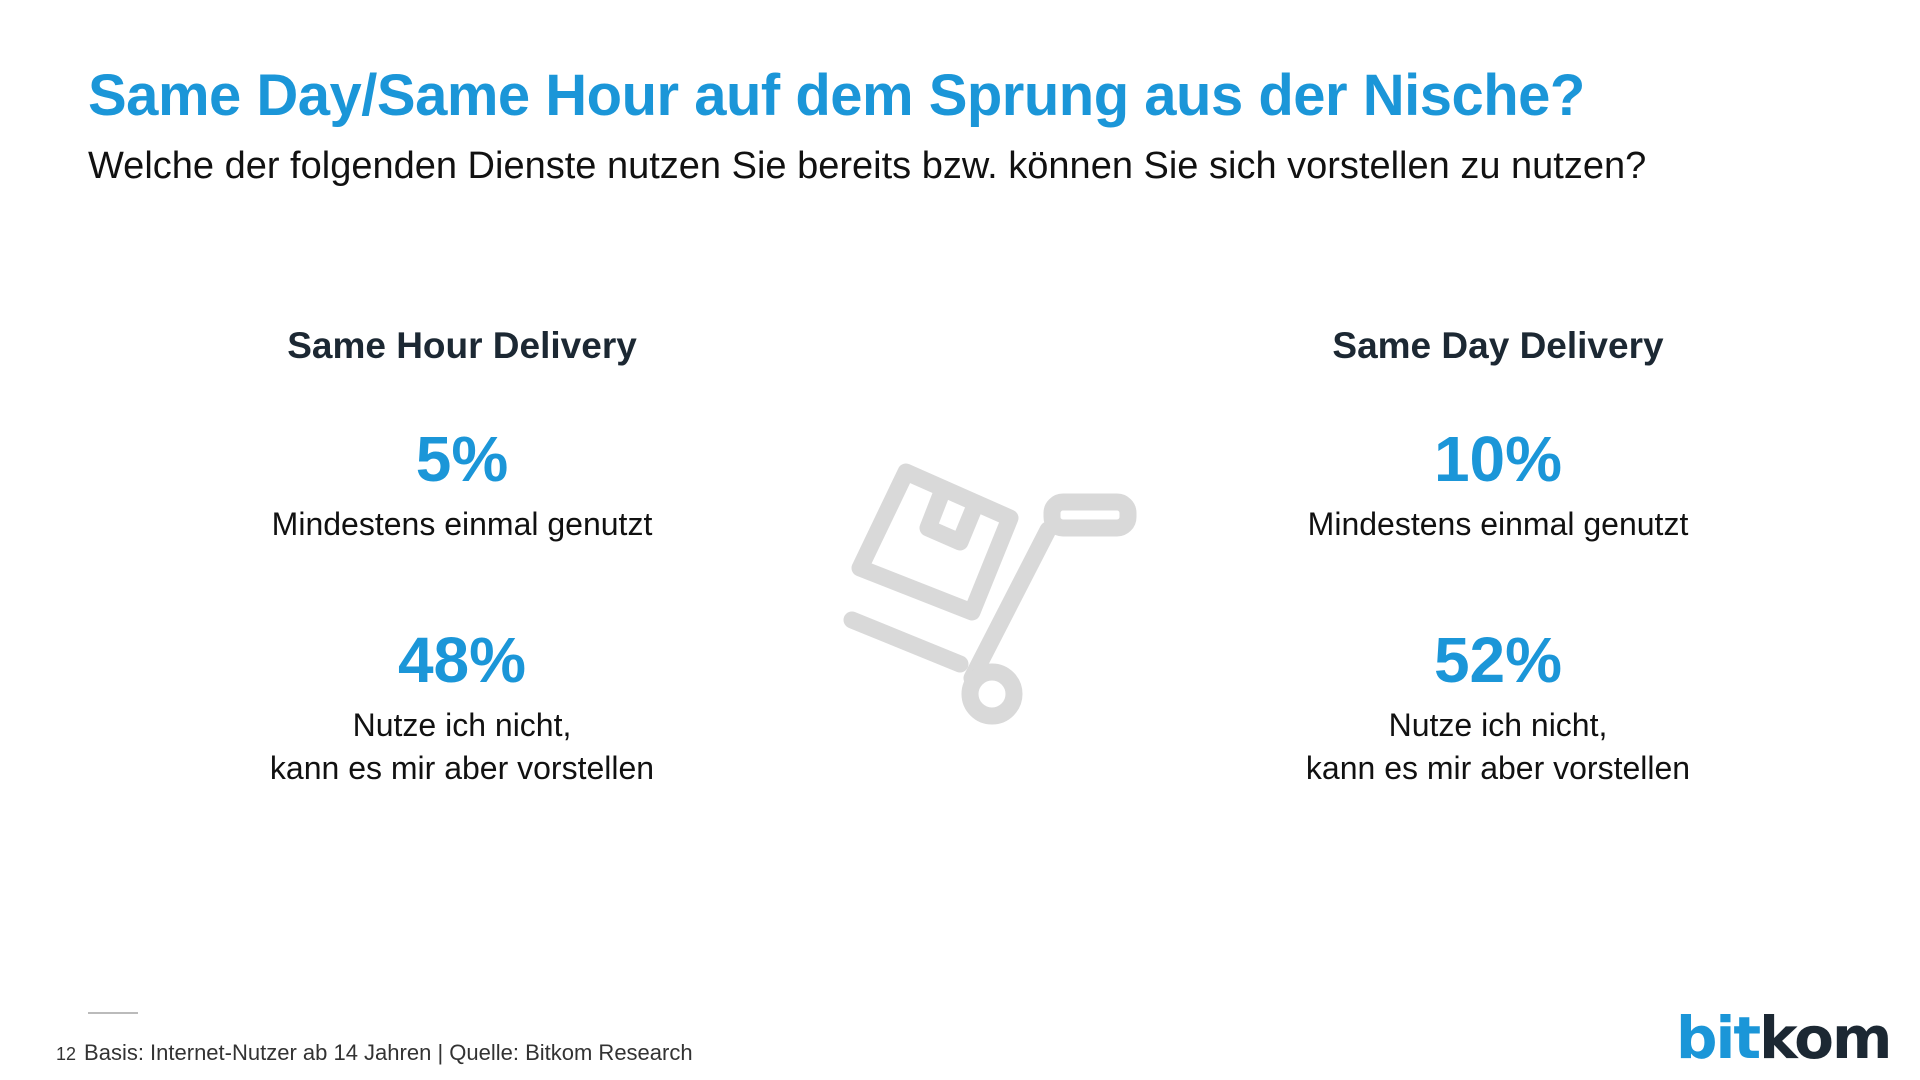  Describe the element at coordinates (1498, 524) in the screenshot. I see `same-day-used-label: Mindestens einmal genutzt` at that location.